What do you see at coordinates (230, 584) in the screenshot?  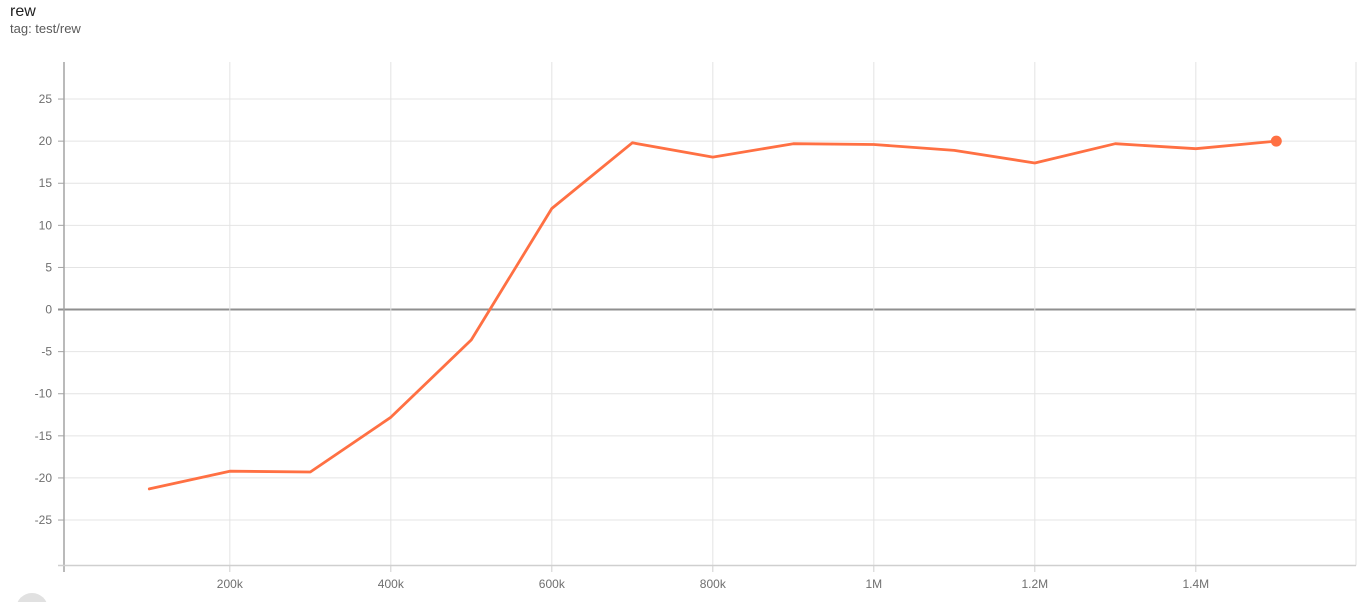 I see `x-tick-label: 200k` at bounding box center [230, 584].